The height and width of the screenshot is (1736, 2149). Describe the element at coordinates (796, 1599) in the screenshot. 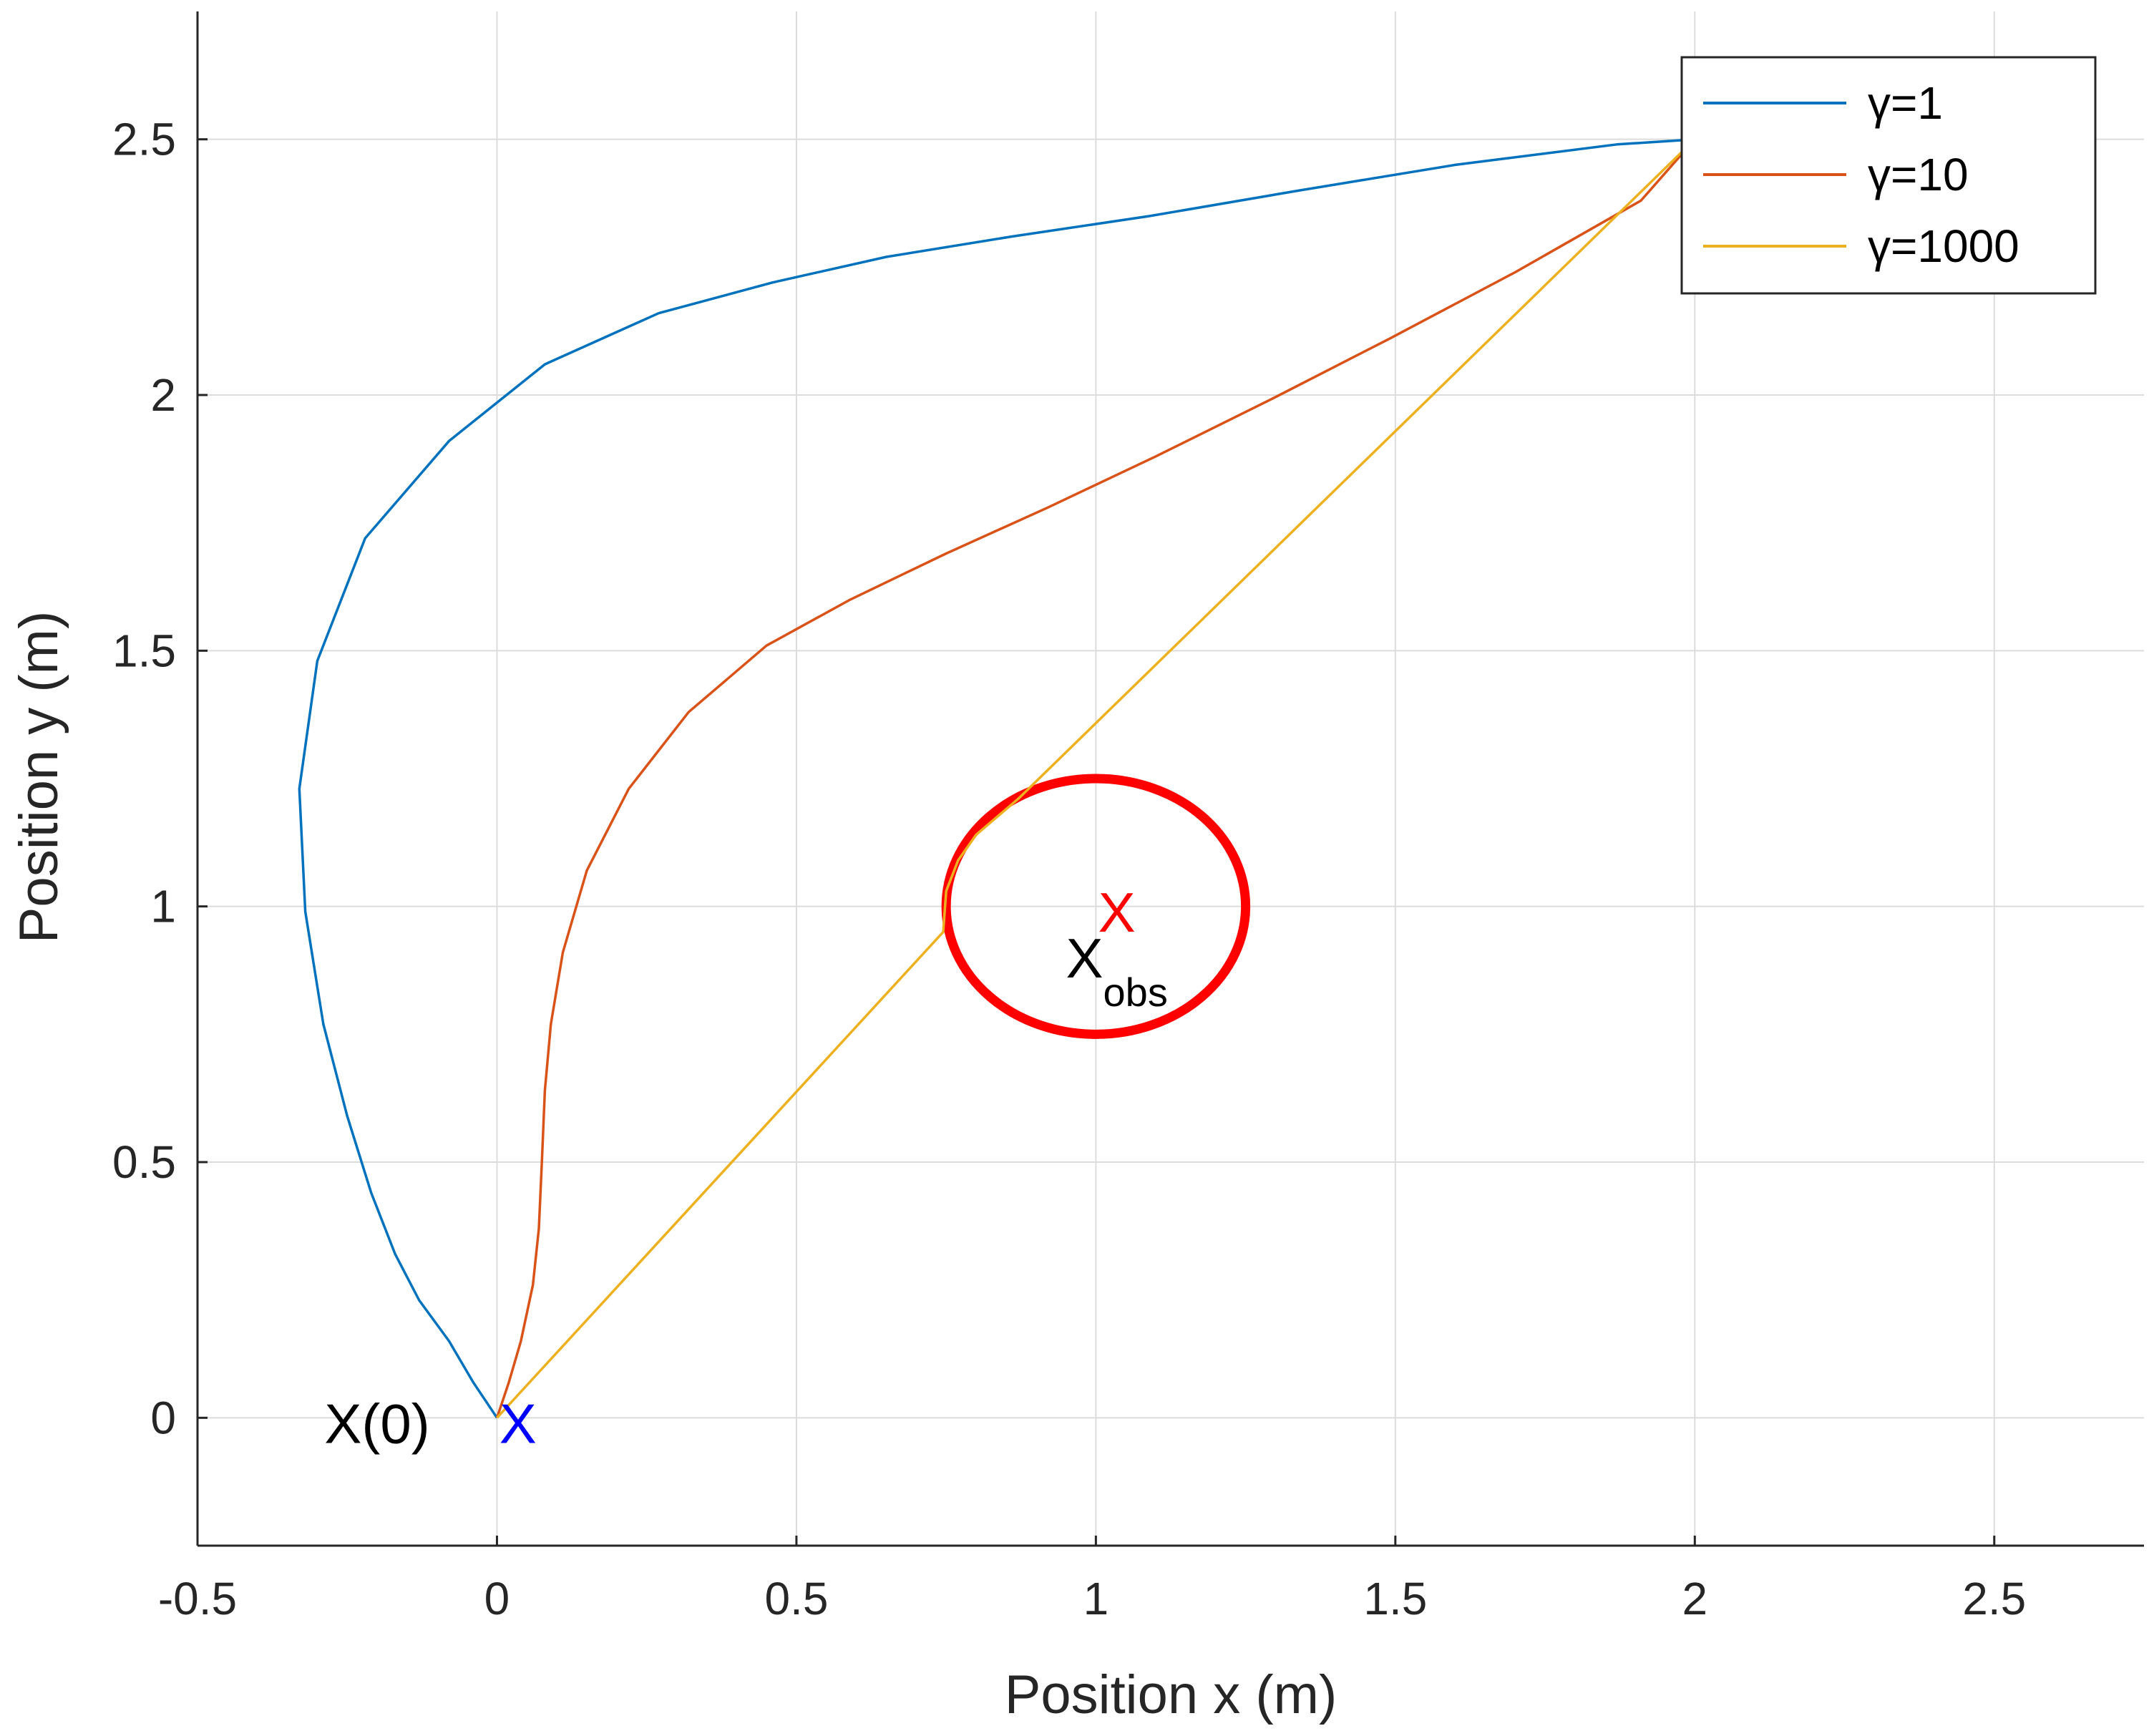

I see `x-tick-label: 0.5` at that location.